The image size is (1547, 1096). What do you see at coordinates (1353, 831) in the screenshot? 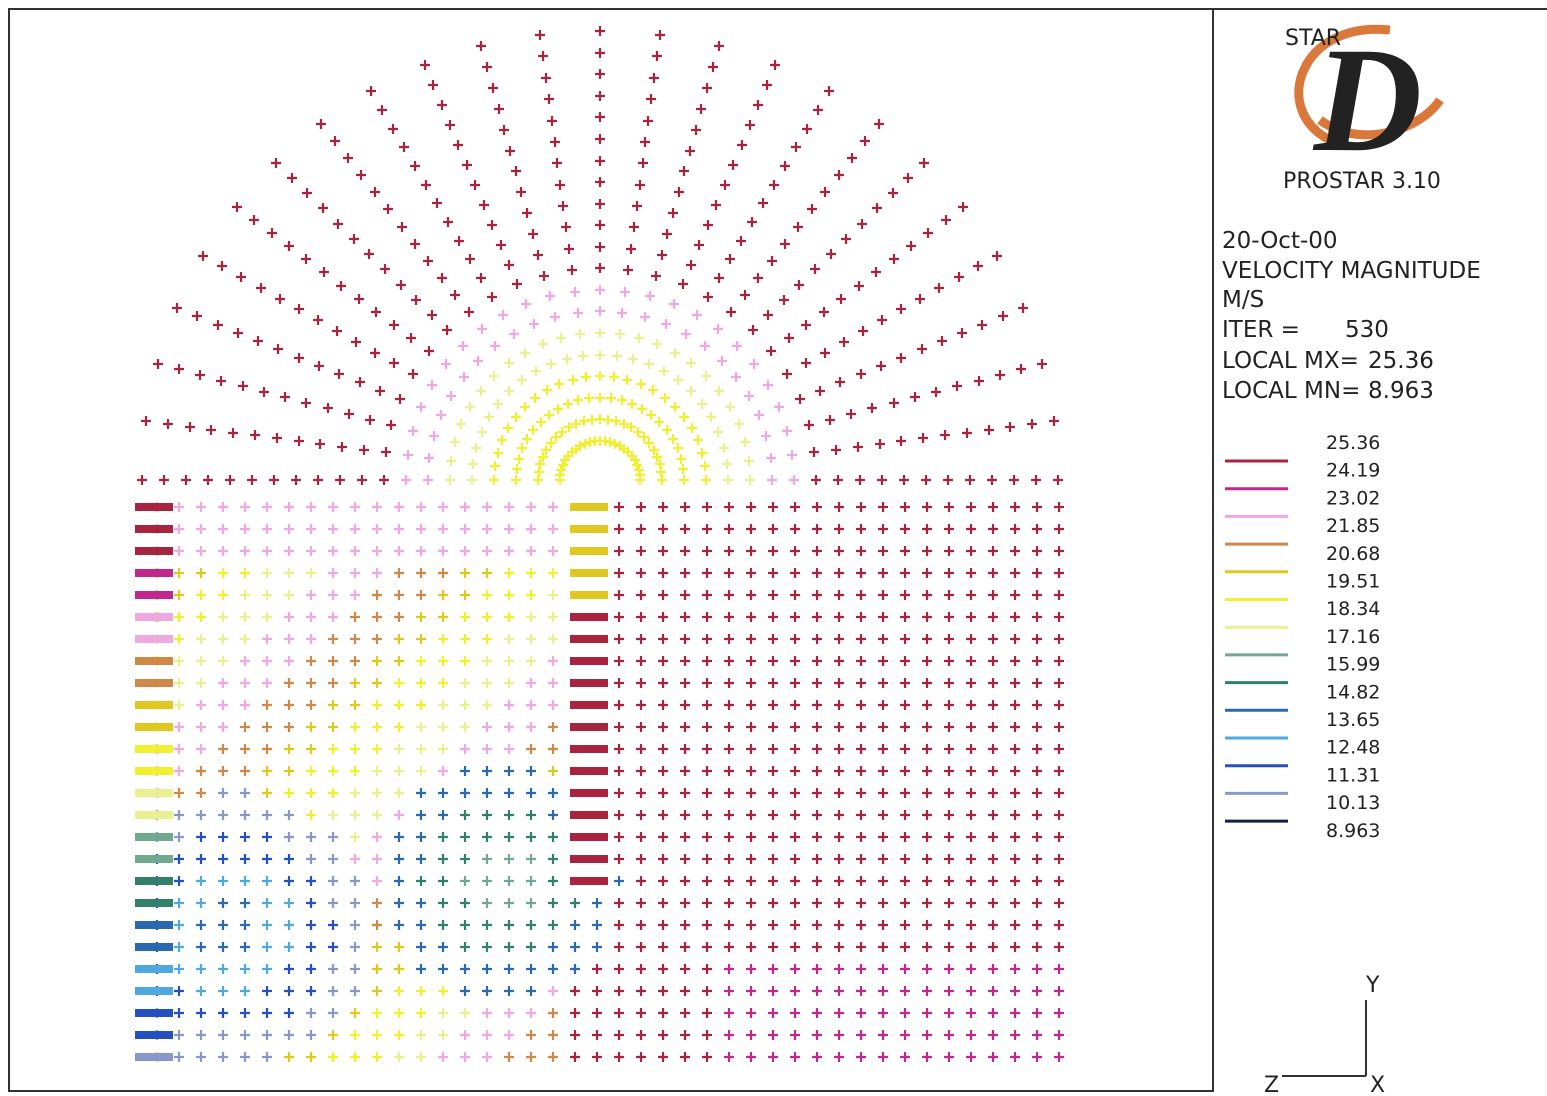
I see `legend-level: 8.963` at bounding box center [1353, 831].